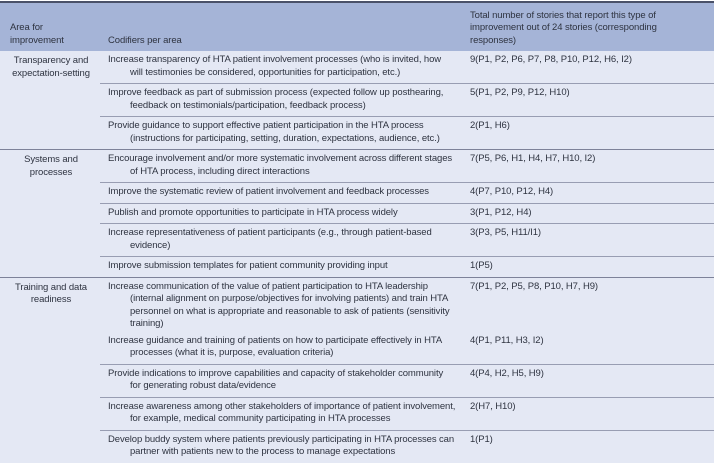 The height and width of the screenshot is (463, 714). What do you see at coordinates (493, 406) in the screenshot?
I see `count-cell: 2(H7, H10)` at bounding box center [493, 406].